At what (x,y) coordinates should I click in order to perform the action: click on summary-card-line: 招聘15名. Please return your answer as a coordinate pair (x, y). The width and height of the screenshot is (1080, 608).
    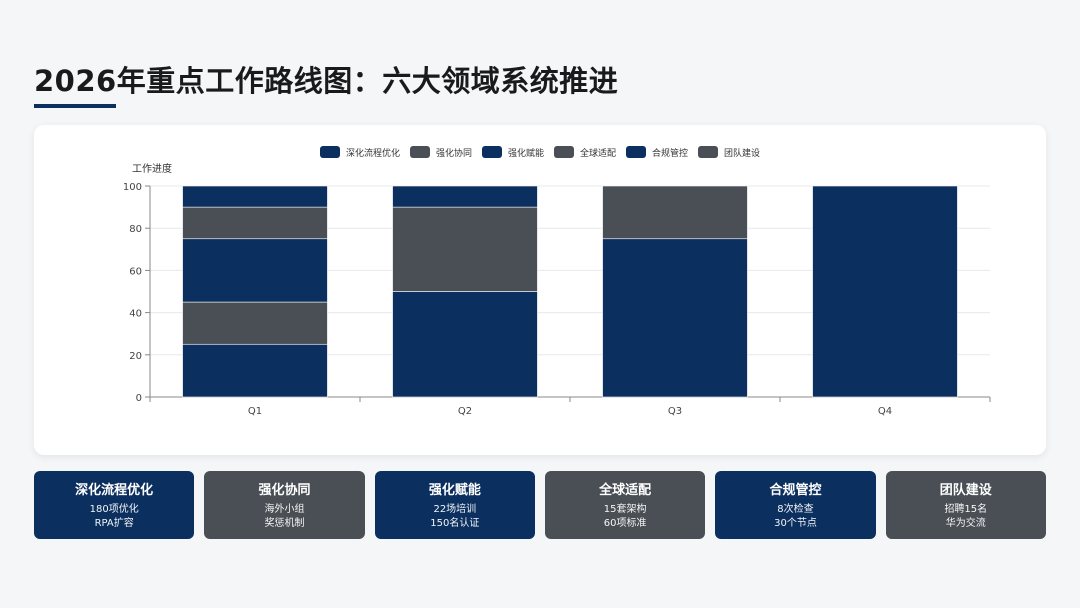
    Looking at the image, I should click on (966, 509).